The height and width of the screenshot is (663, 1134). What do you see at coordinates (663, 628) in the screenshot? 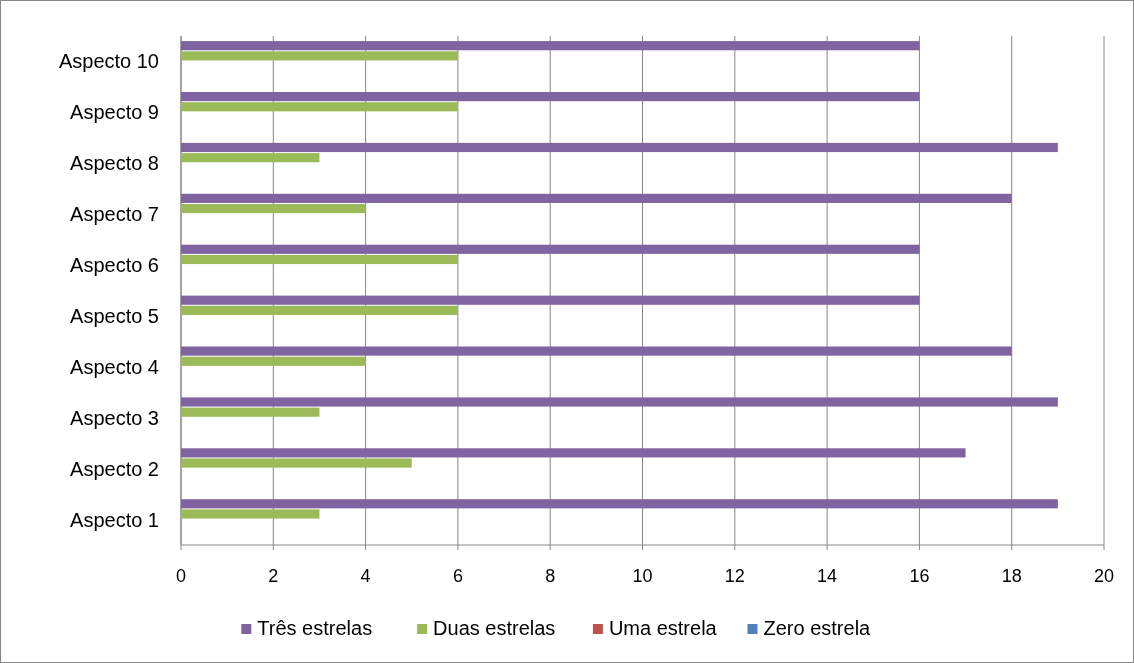
I see `legend-label: Uma estrela` at bounding box center [663, 628].